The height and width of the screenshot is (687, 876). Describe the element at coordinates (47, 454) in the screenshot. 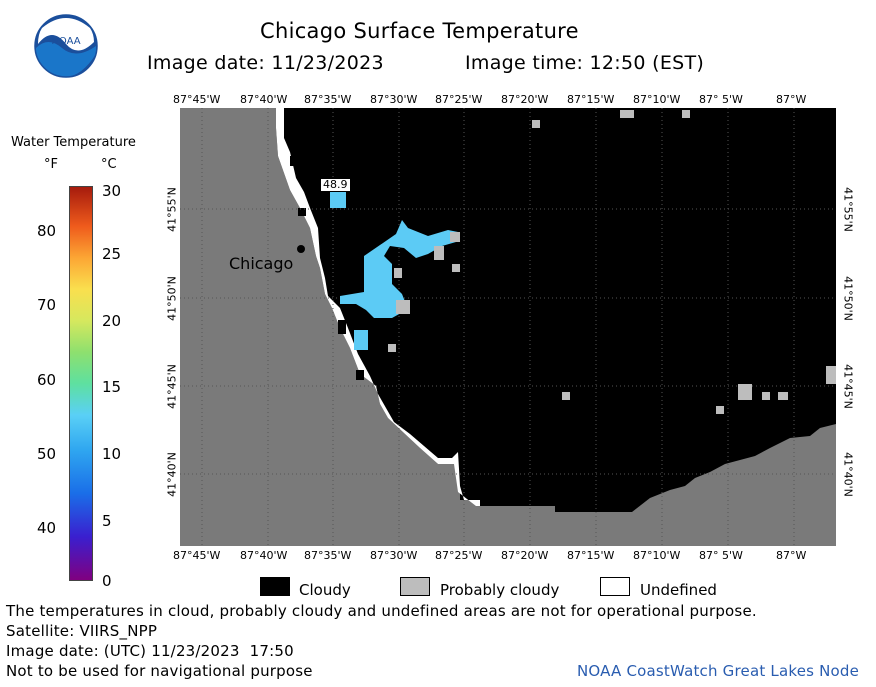

I see `colorbar-f-tick: 50` at that location.